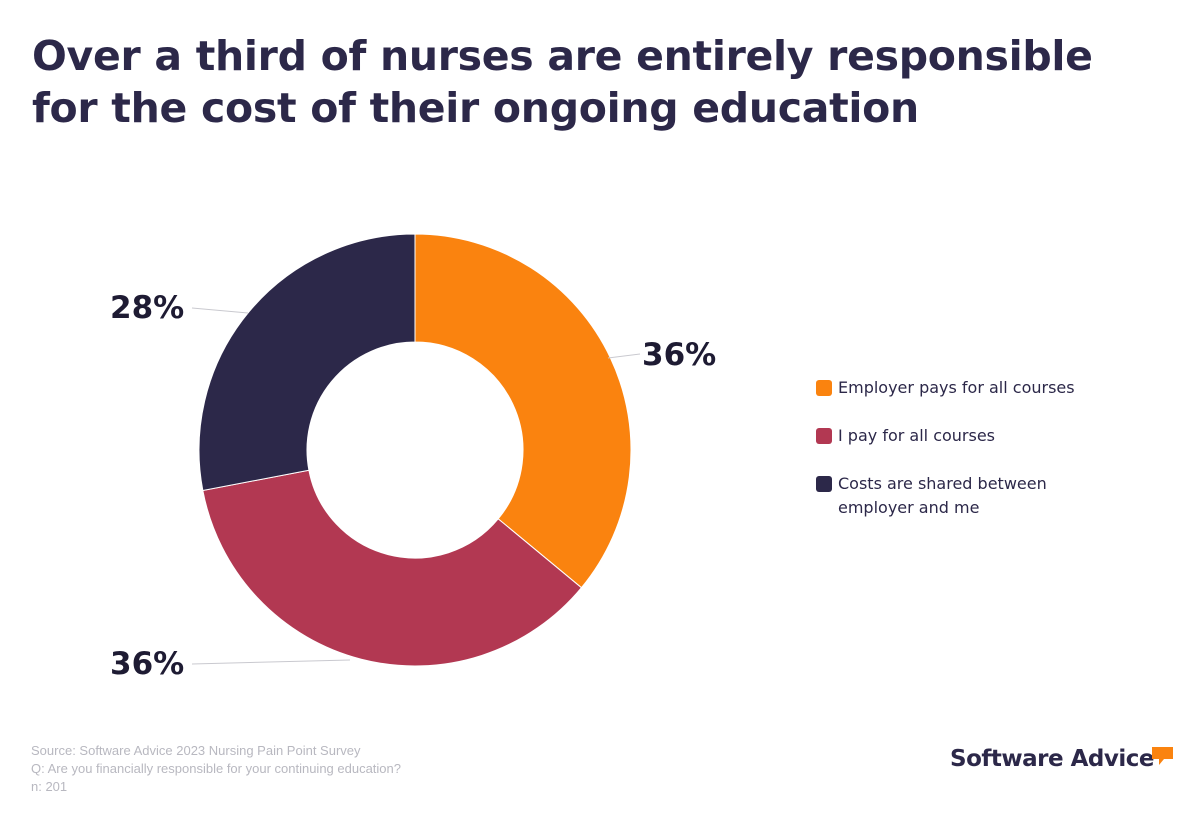  I want to click on leader-line-costs-shared, so click(220, 310).